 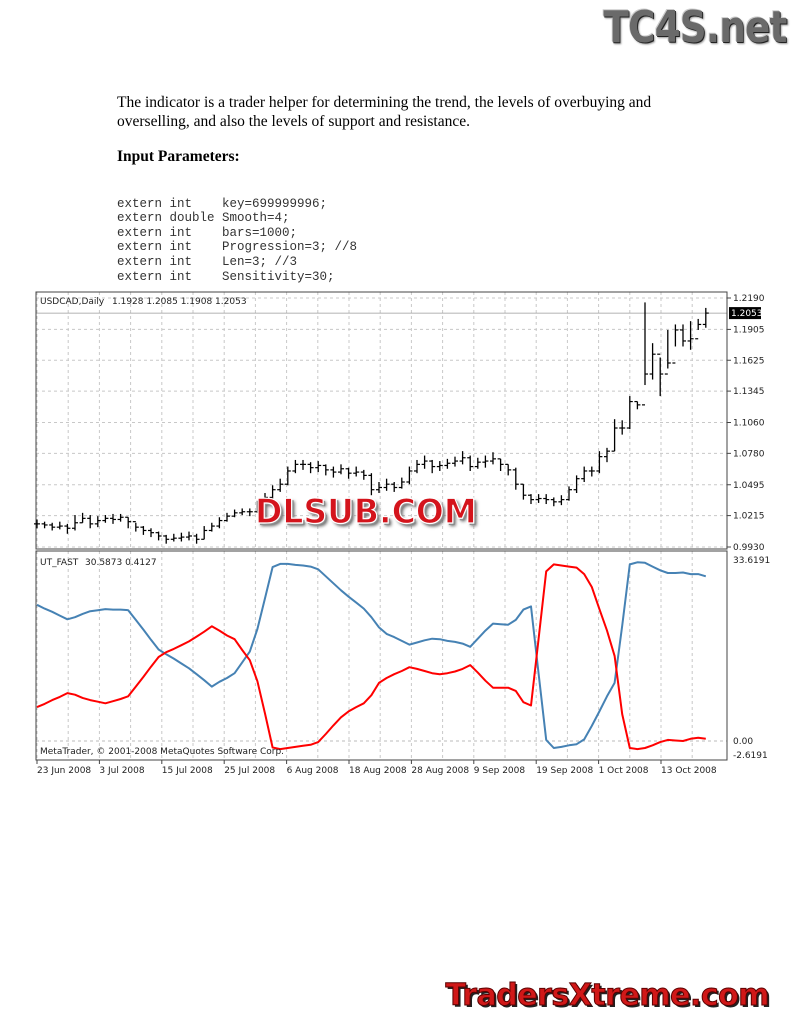 I want to click on indicator-tick-label: -2.6191, so click(x=750, y=756).